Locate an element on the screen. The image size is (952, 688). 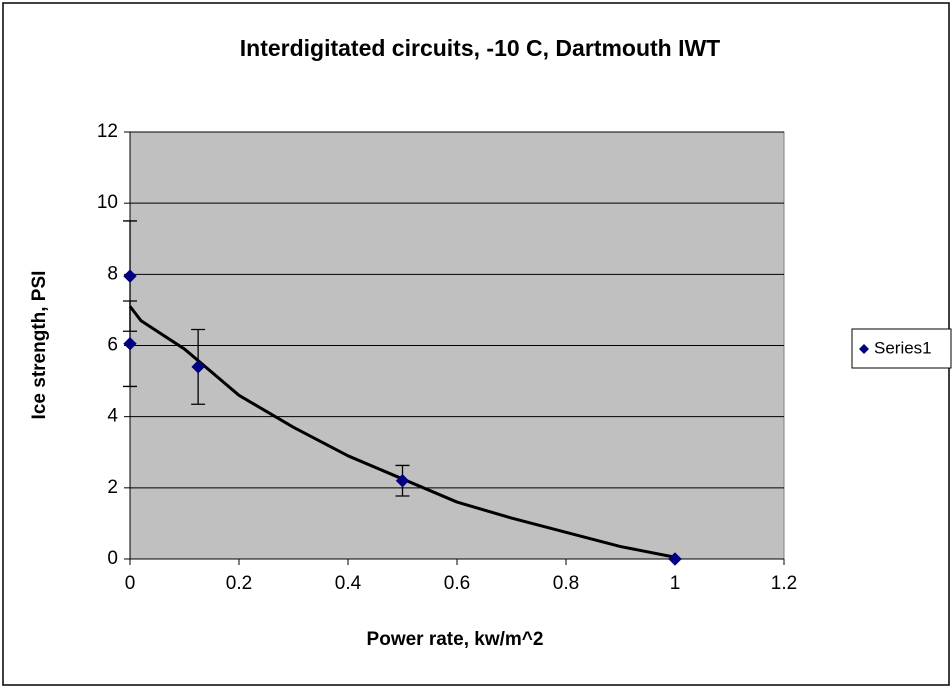
y-tick-label: 12 is located at coordinates (107, 131).